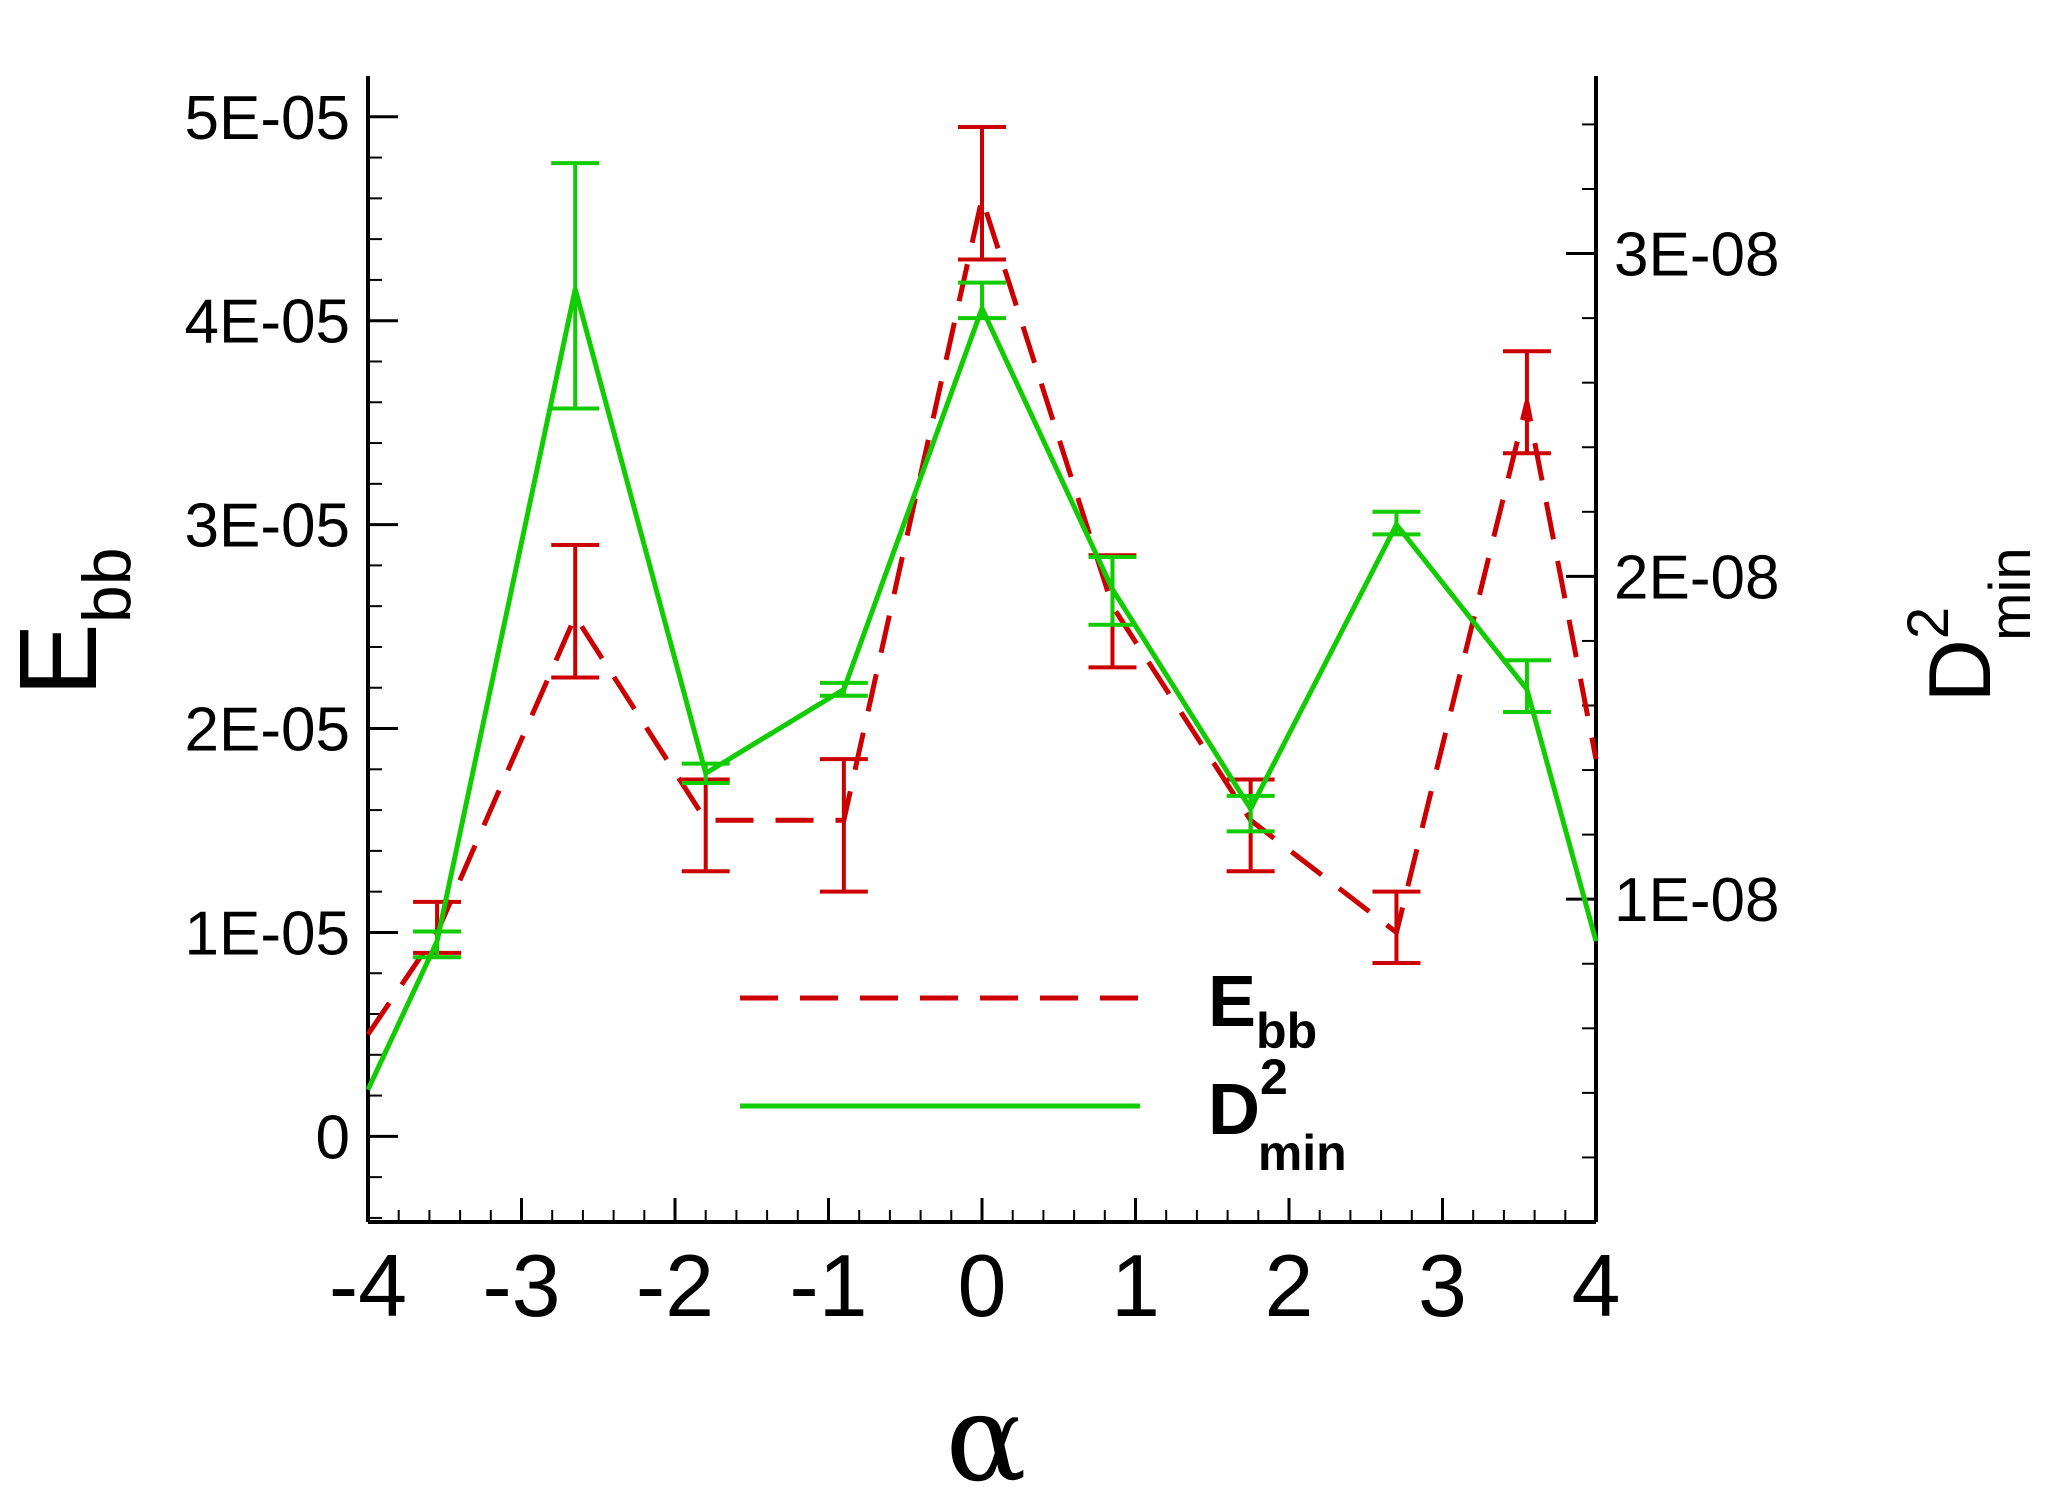  Describe the element at coordinates (1696, 900) in the screenshot. I see `y-right-tick-label: 1E-08` at that location.